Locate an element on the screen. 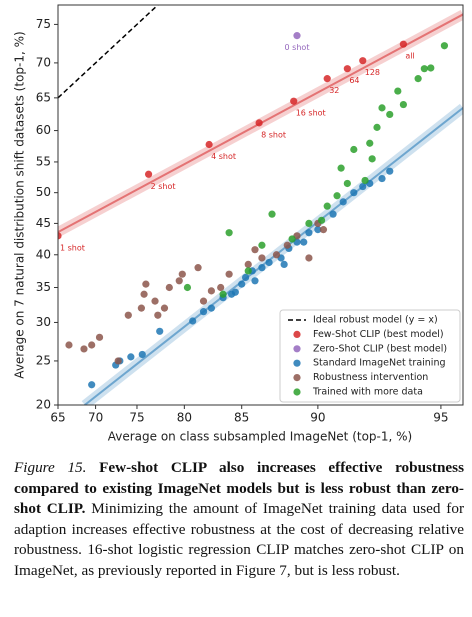 The height and width of the screenshot is (617, 472). legend-label: Robustness intervention is located at coordinates (370, 377).